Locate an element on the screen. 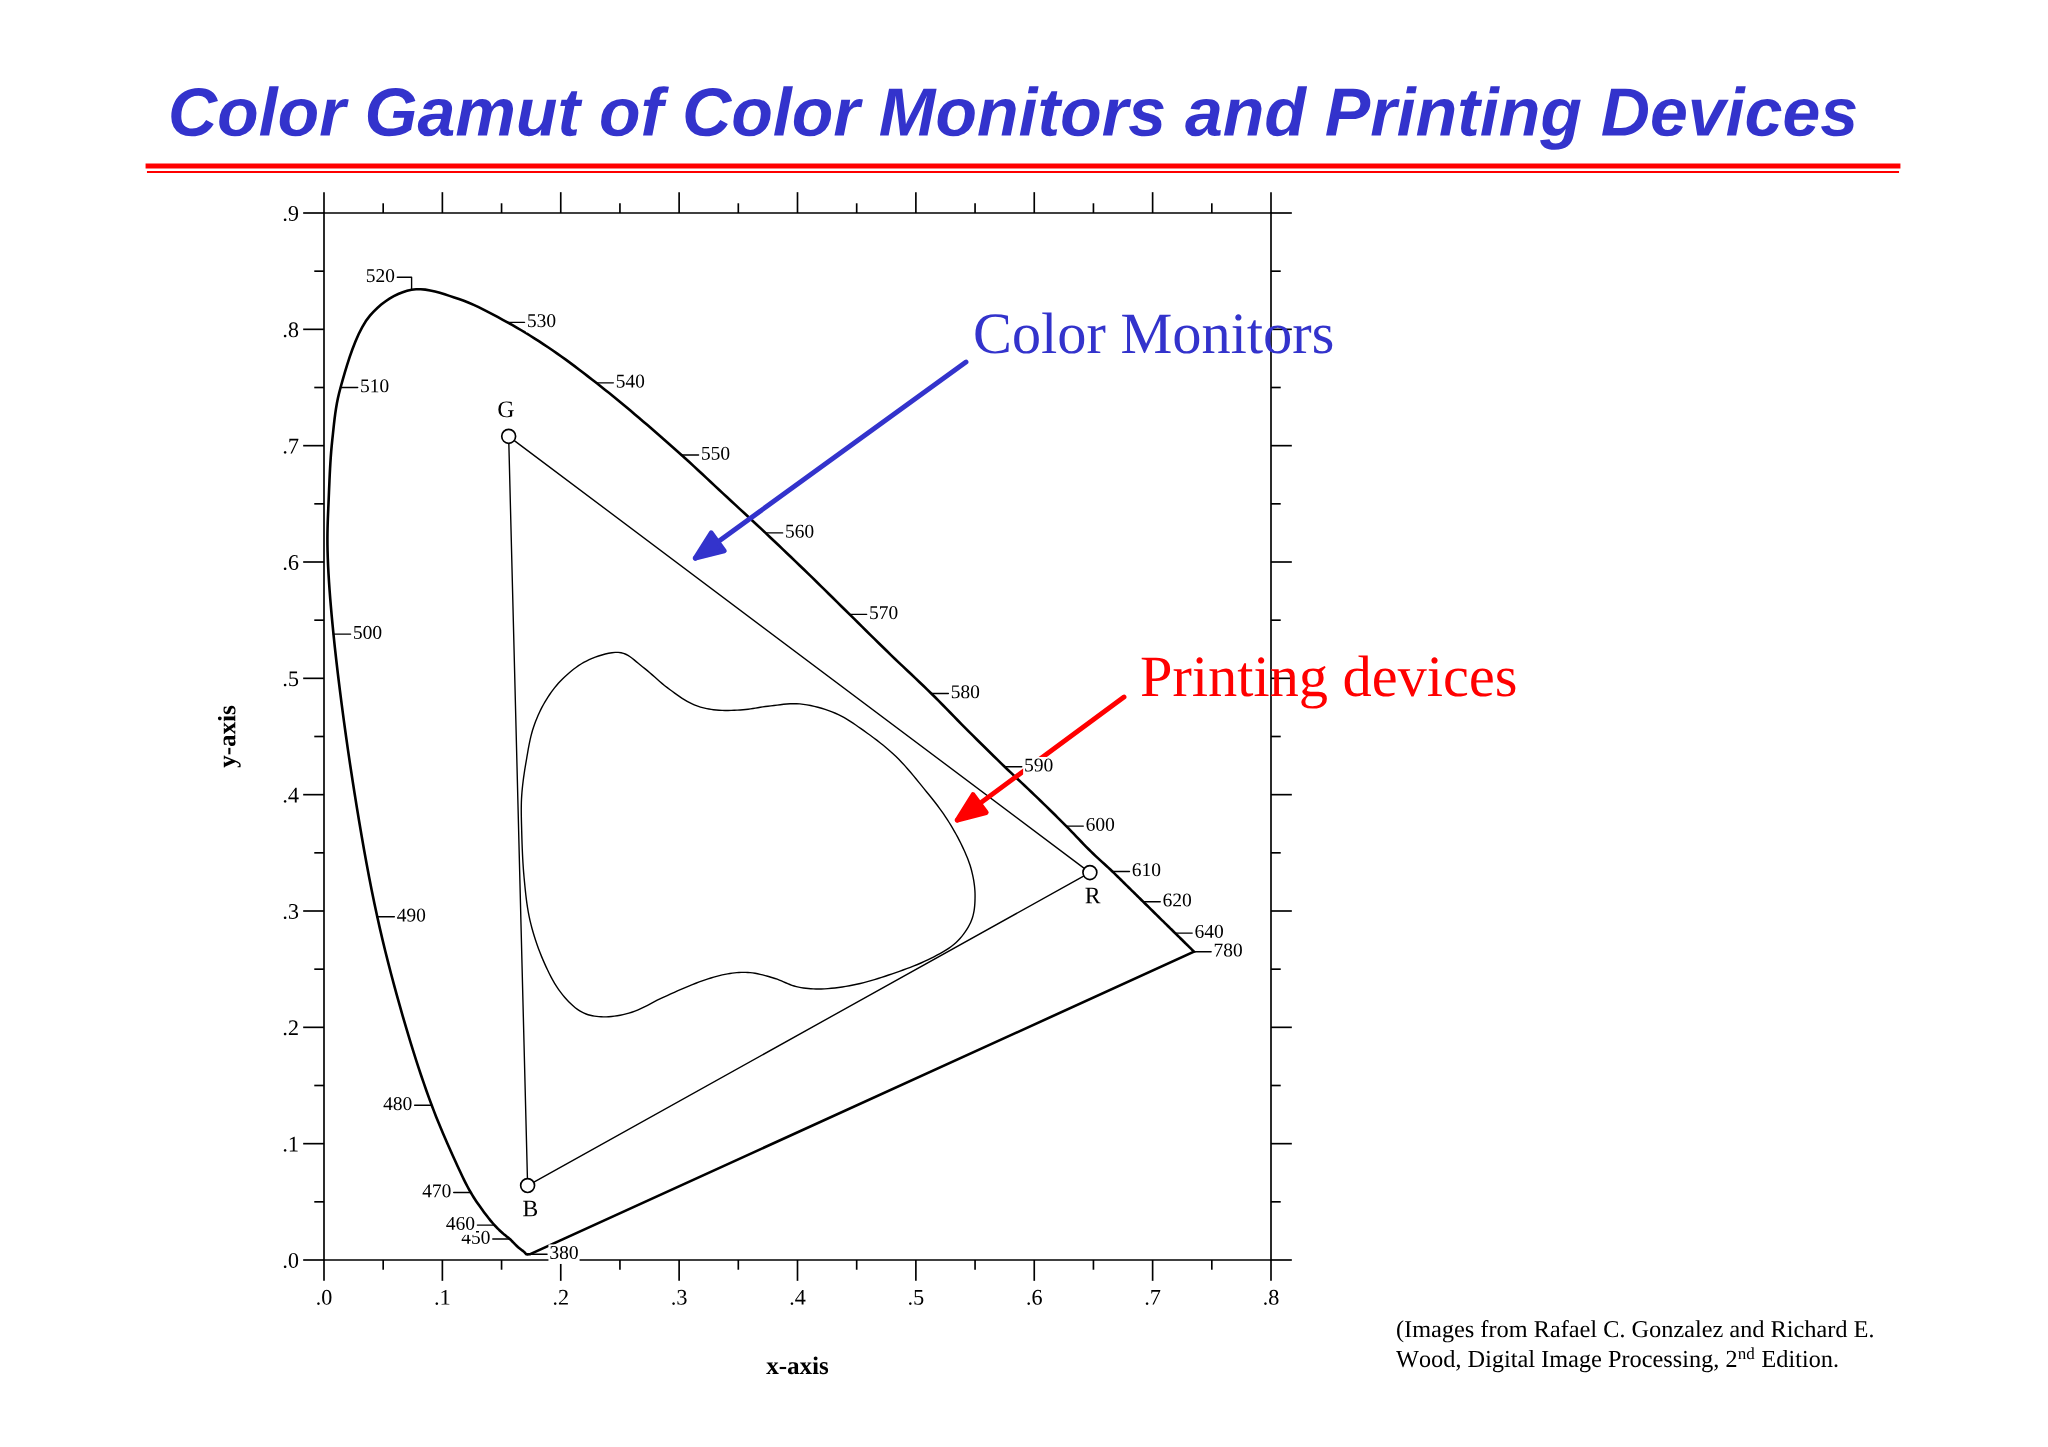 The width and height of the screenshot is (2048, 1447). y-tick-label: .1 is located at coordinates (290, 1144).